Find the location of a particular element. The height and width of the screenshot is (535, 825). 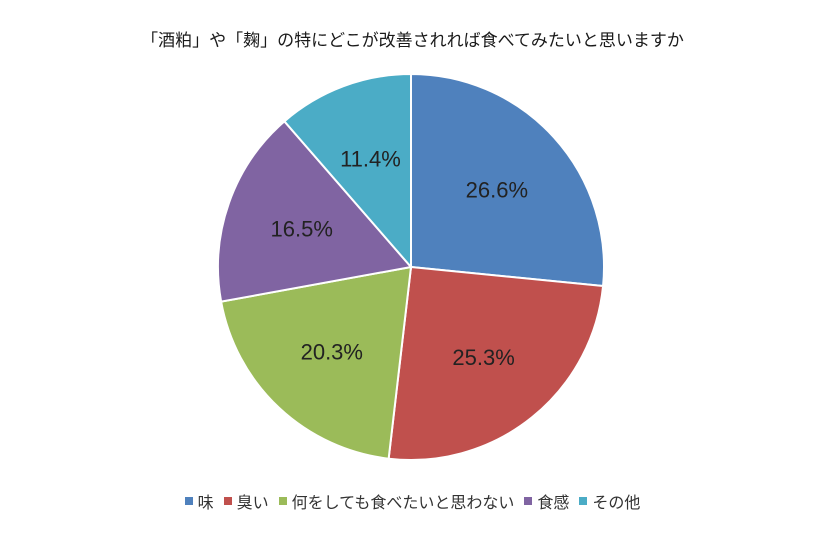

legend-label-never: 何をしても食べたいと思わない is located at coordinates (403, 502).